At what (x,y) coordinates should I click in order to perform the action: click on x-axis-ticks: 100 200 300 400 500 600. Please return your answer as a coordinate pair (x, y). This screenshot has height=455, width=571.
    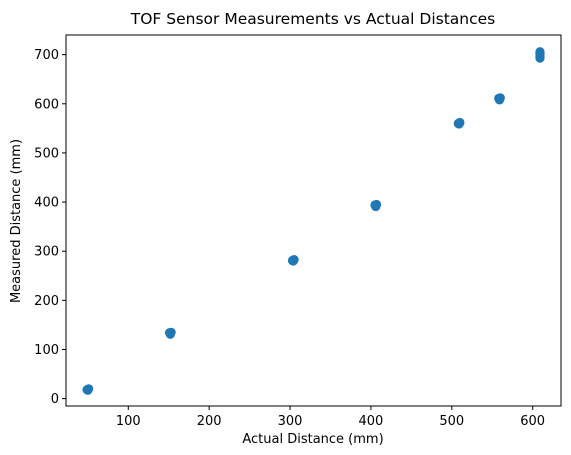
    Looking at the image, I should click on (330, 417).